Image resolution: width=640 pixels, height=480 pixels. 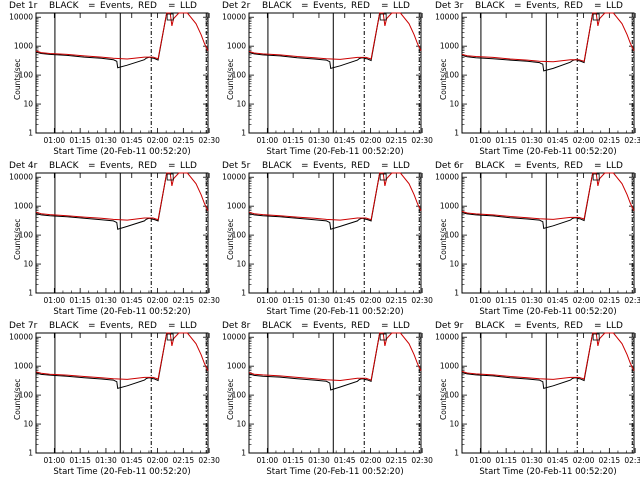 I want to click on chart-title: Det 6r BLACK = Events, RED = LLD, so click(x=532, y=166).